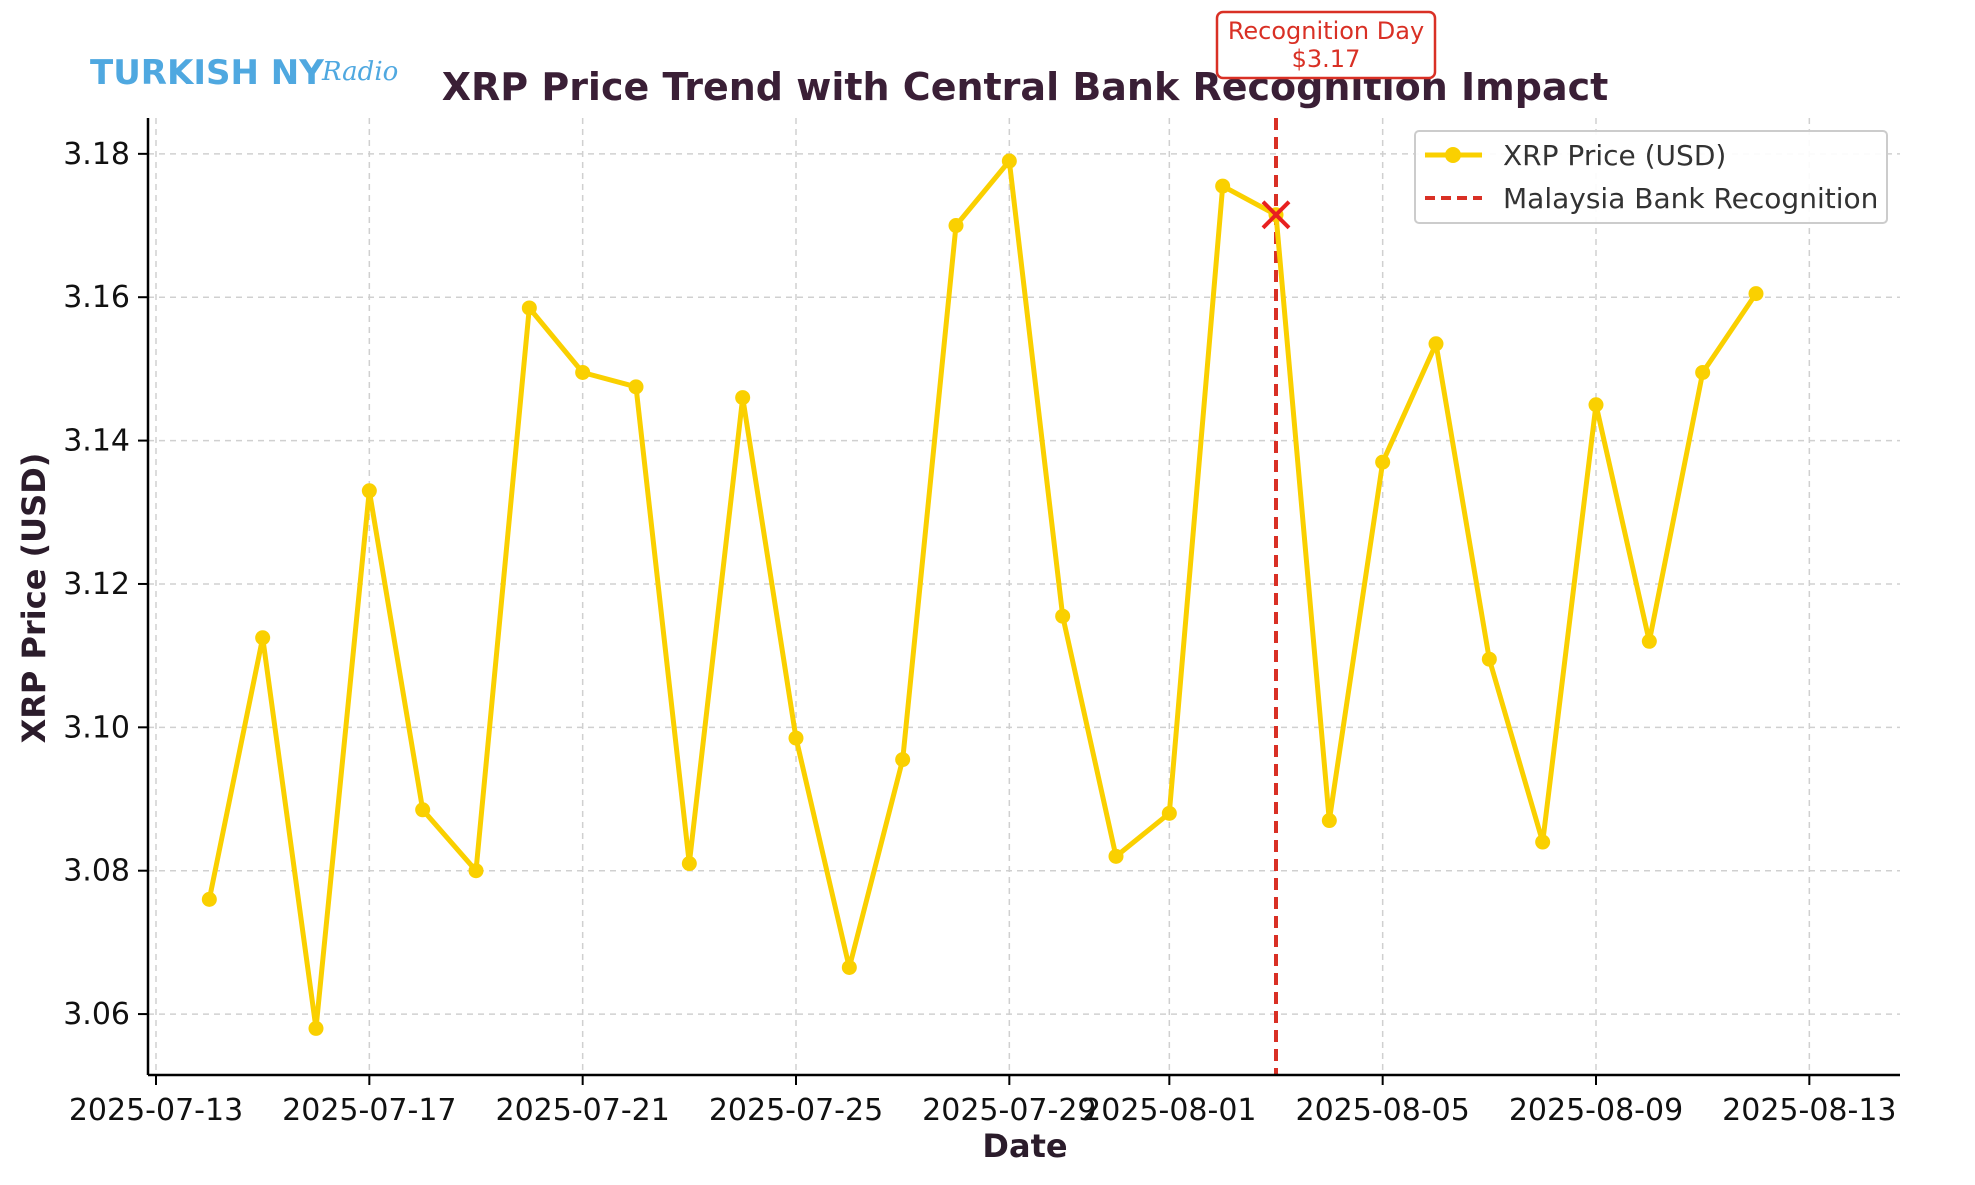  Describe the element at coordinates (96, 441) in the screenshot. I see `y-tick-label: 3.14` at that location.